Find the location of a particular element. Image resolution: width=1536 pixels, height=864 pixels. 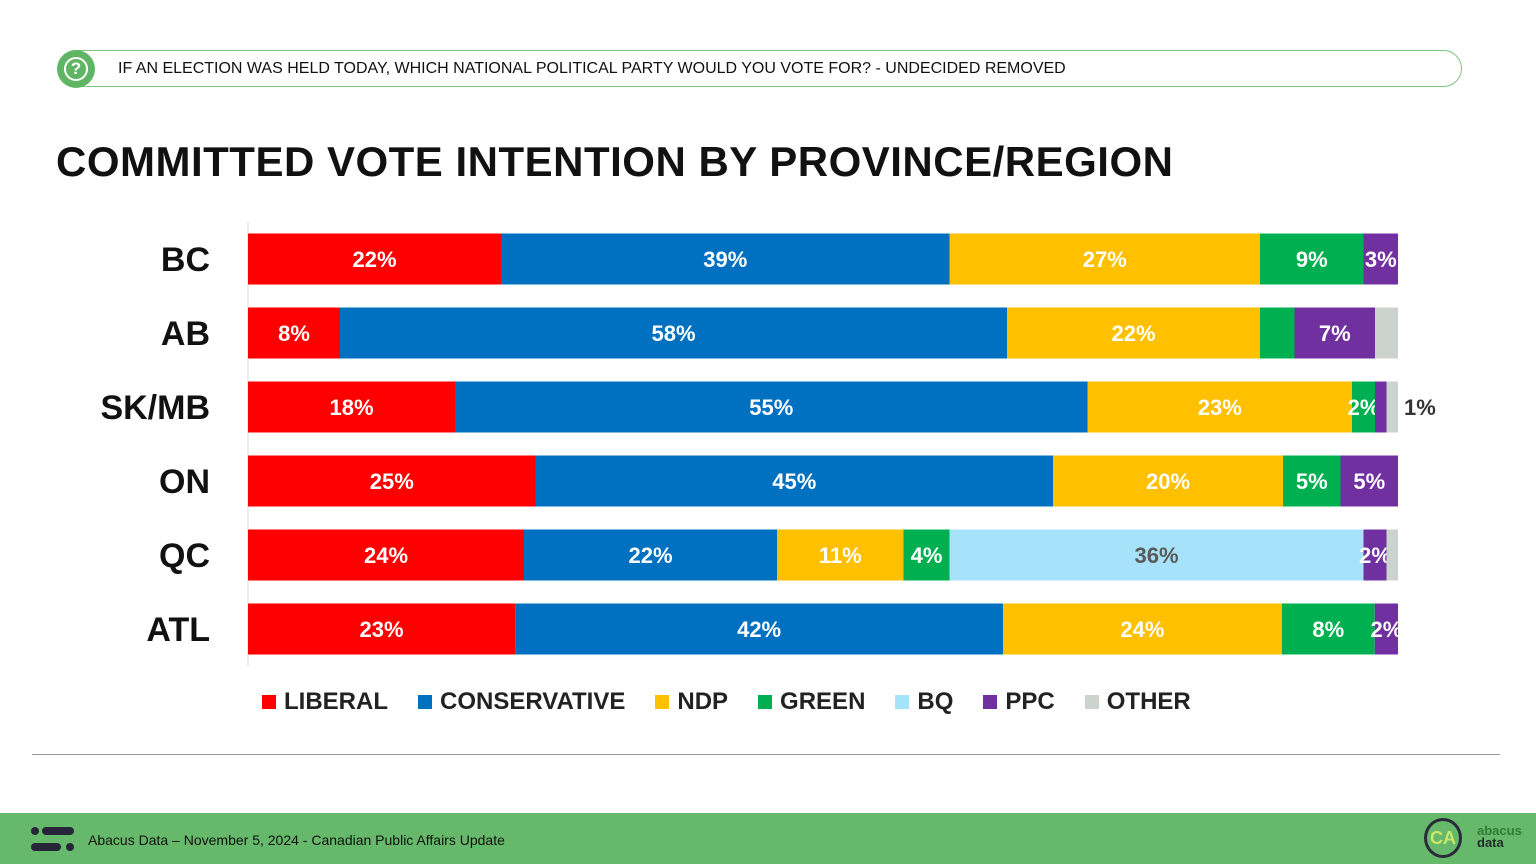

legend-item-ndp: NDP is located at coordinates (691, 702).